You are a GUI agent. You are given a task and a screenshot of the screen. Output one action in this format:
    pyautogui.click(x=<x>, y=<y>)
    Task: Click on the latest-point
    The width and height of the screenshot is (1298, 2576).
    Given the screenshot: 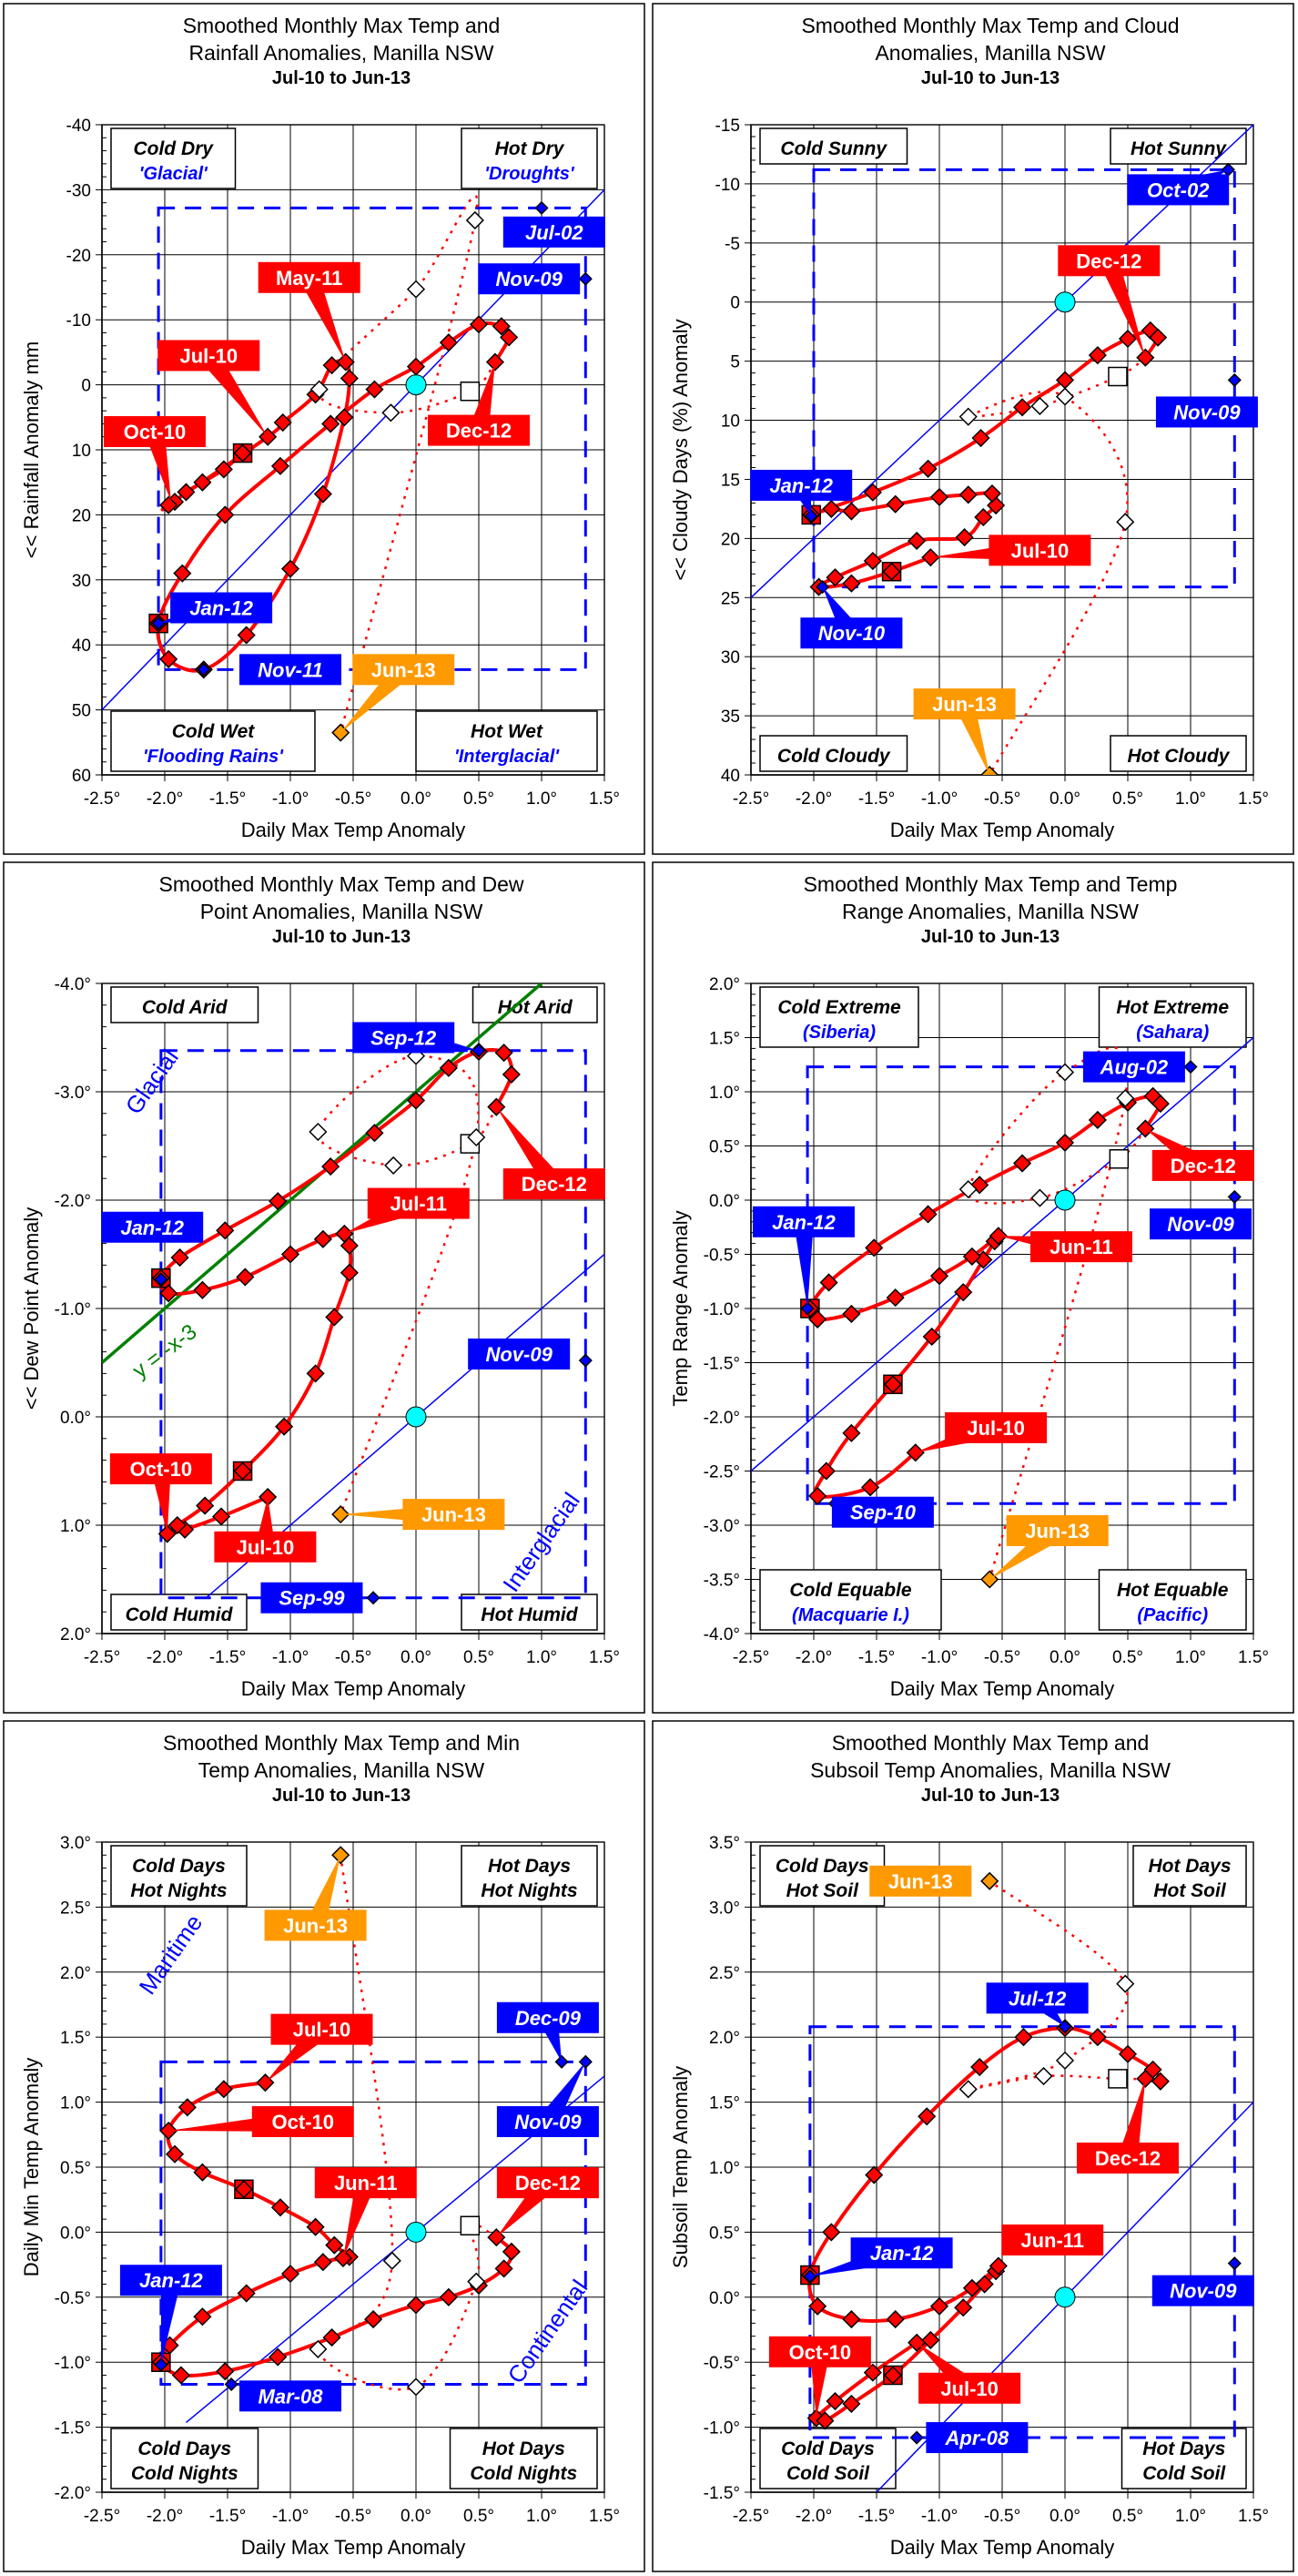 What is the action you would take?
    pyautogui.click(x=989, y=1881)
    